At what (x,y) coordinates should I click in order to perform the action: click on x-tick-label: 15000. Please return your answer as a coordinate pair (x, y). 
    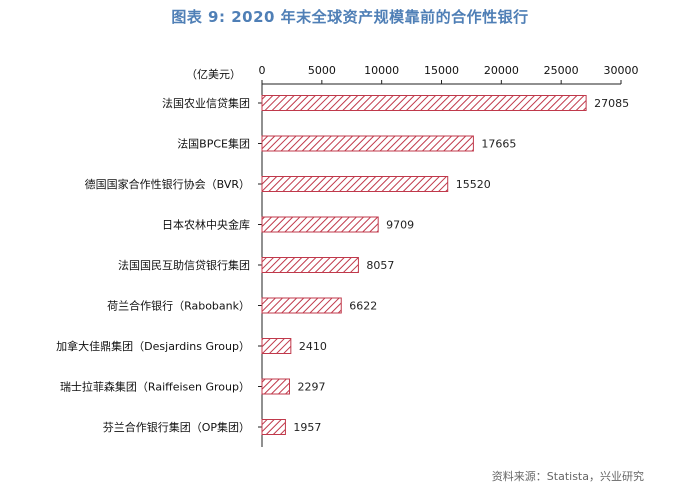
    Looking at the image, I should click on (441, 70).